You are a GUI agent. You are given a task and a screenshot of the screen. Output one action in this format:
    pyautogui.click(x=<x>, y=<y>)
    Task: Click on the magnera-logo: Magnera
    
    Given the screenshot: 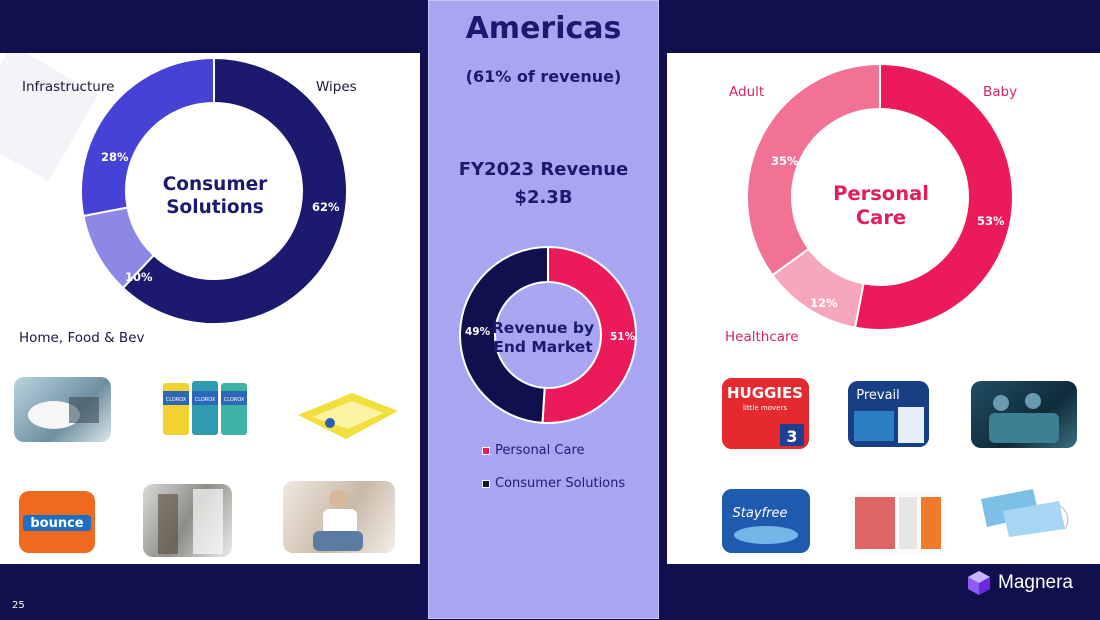 What is the action you would take?
    pyautogui.click(x=1019, y=583)
    